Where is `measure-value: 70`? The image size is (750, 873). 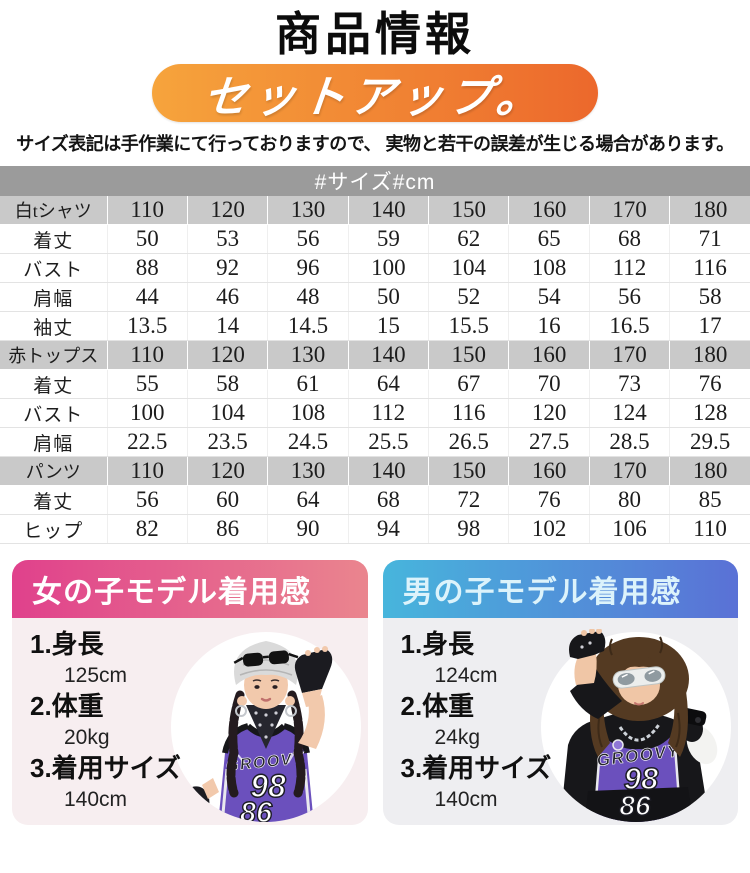
measure-value: 70 is located at coordinates (549, 384).